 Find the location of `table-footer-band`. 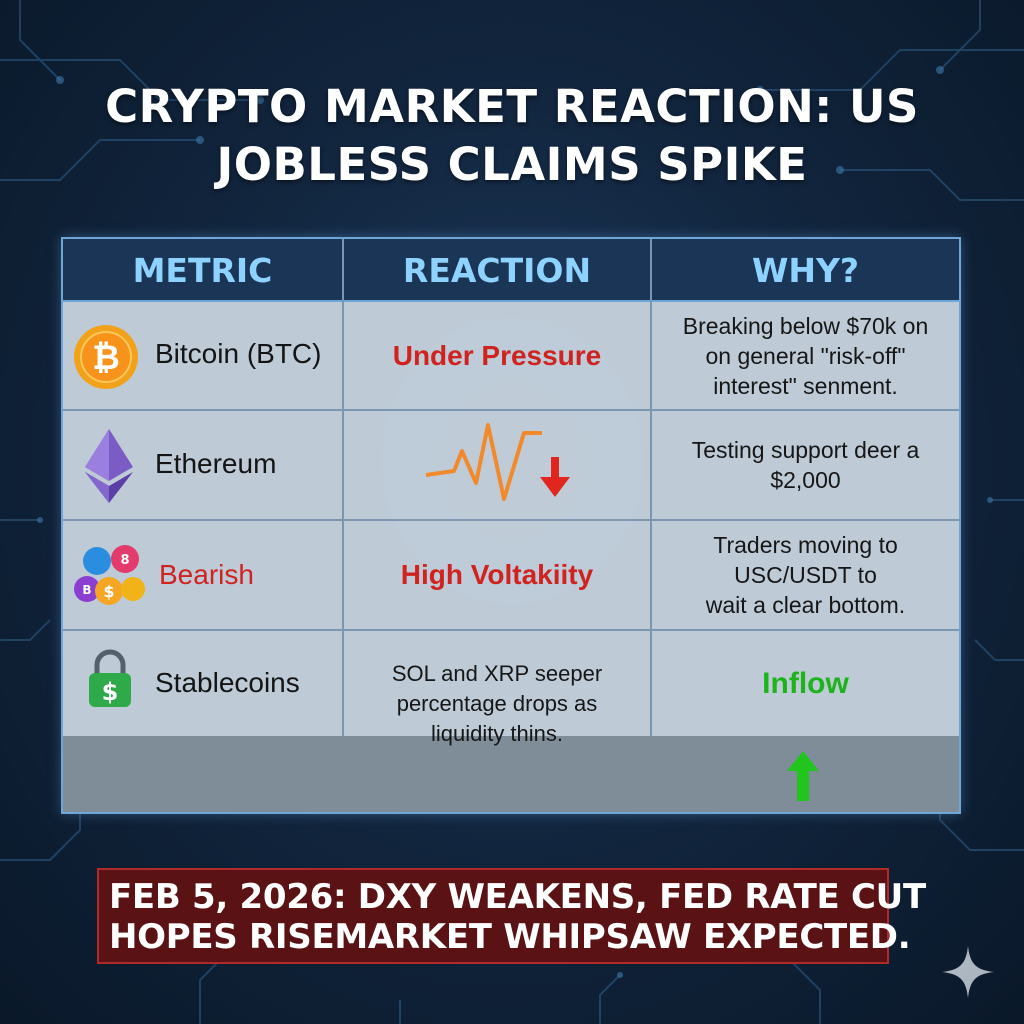

table-footer-band is located at coordinates (511, 774).